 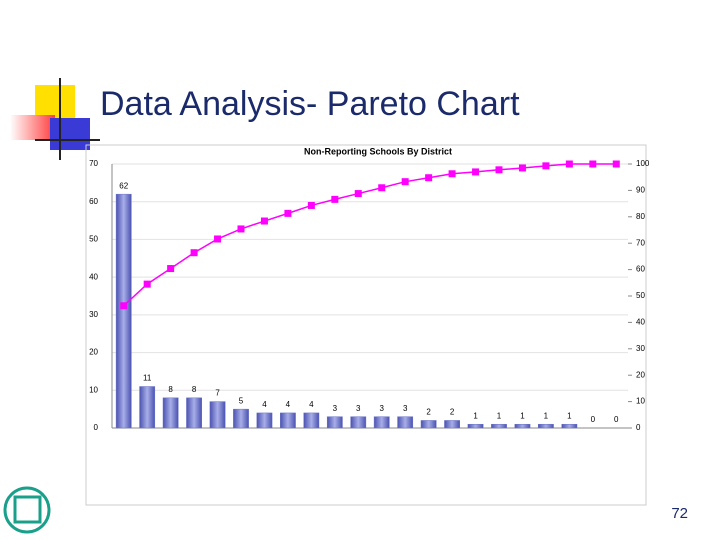 What do you see at coordinates (638, 427) in the screenshot?
I see `y2-tick-label: 0` at bounding box center [638, 427].